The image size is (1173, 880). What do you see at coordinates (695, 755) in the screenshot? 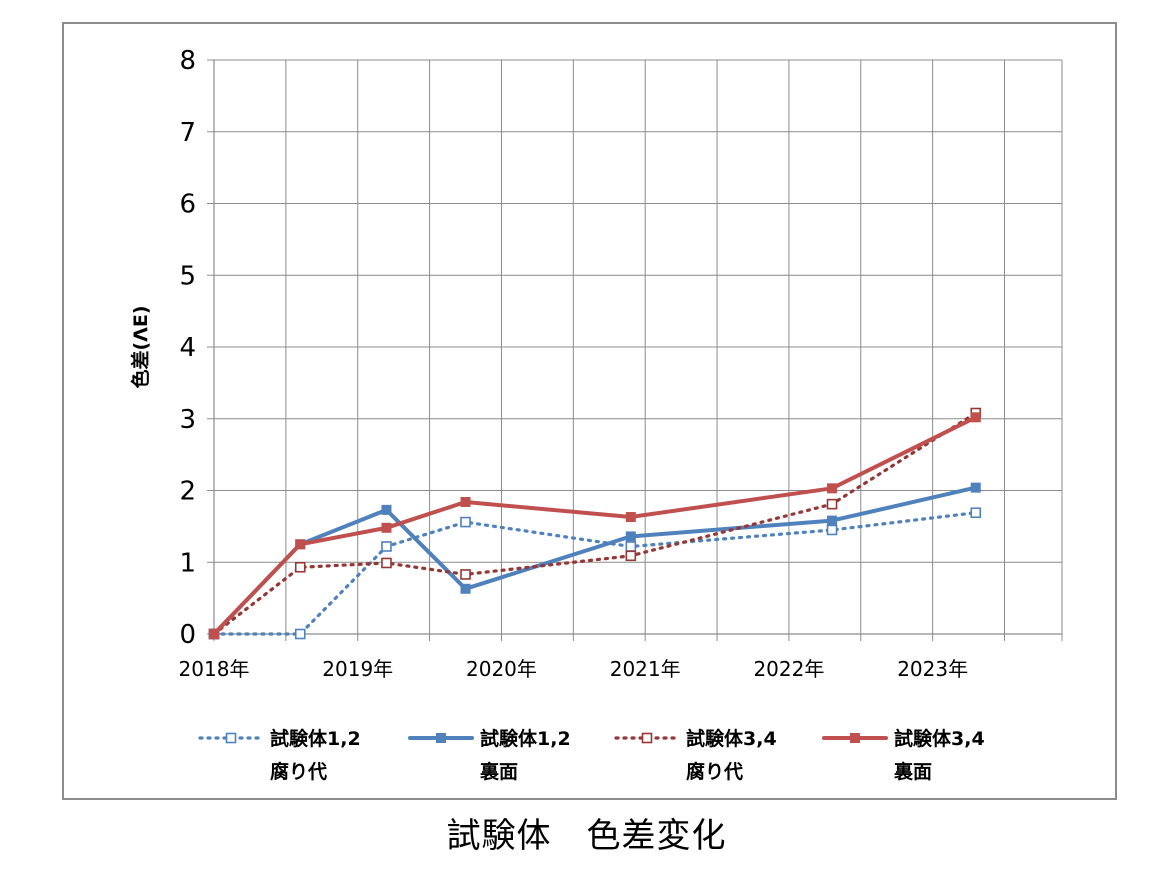
I see `legend-item: 試験体3,4 腐り代` at bounding box center [695, 755].